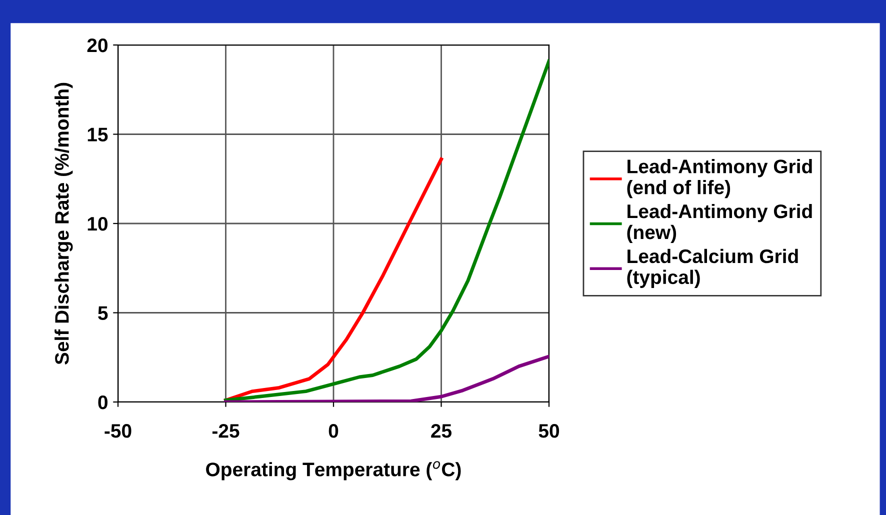  What do you see at coordinates (719, 178) in the screenshot?
I see `legend-label: Lead-Antimony Grid (end of life)` at bounding box center [719, 178].